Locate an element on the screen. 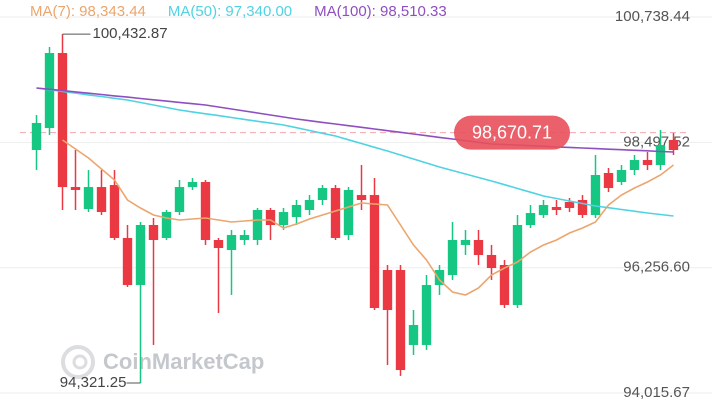 The image size is (712, 400). y-tick-label: 100,738.44 is located at coordinates (652, 16).